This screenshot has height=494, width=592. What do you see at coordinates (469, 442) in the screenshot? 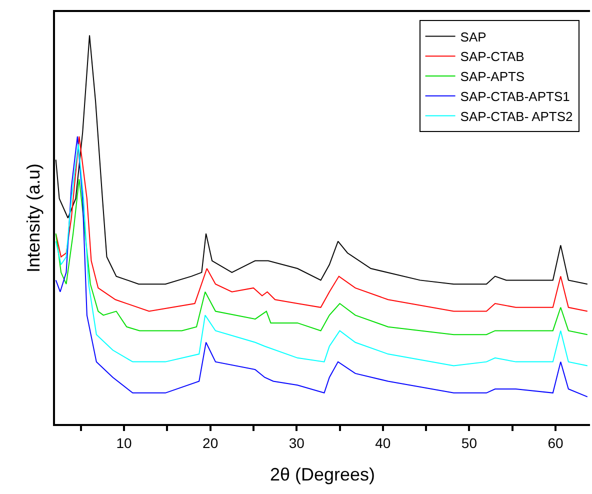
I see `x-tick-label: 50` at bounding box center [469, 442].